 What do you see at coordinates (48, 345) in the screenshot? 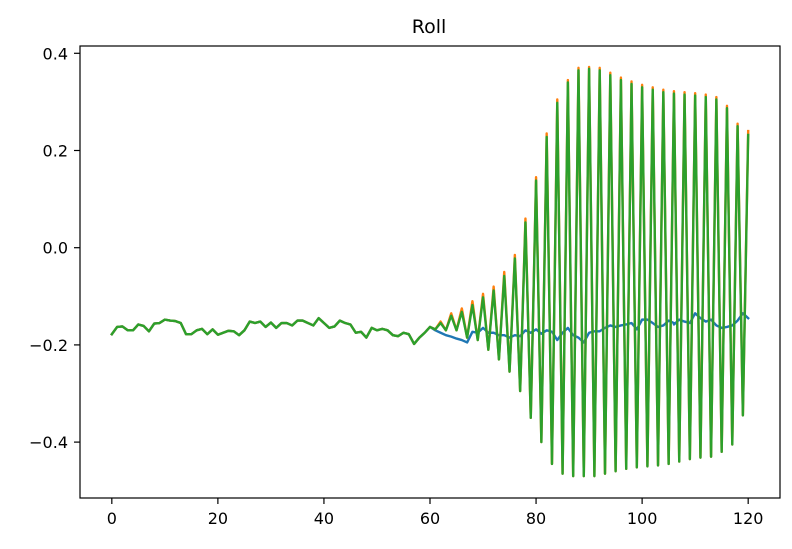
I see `y-tick-label: −0.2` at bounding box center [48, 345].